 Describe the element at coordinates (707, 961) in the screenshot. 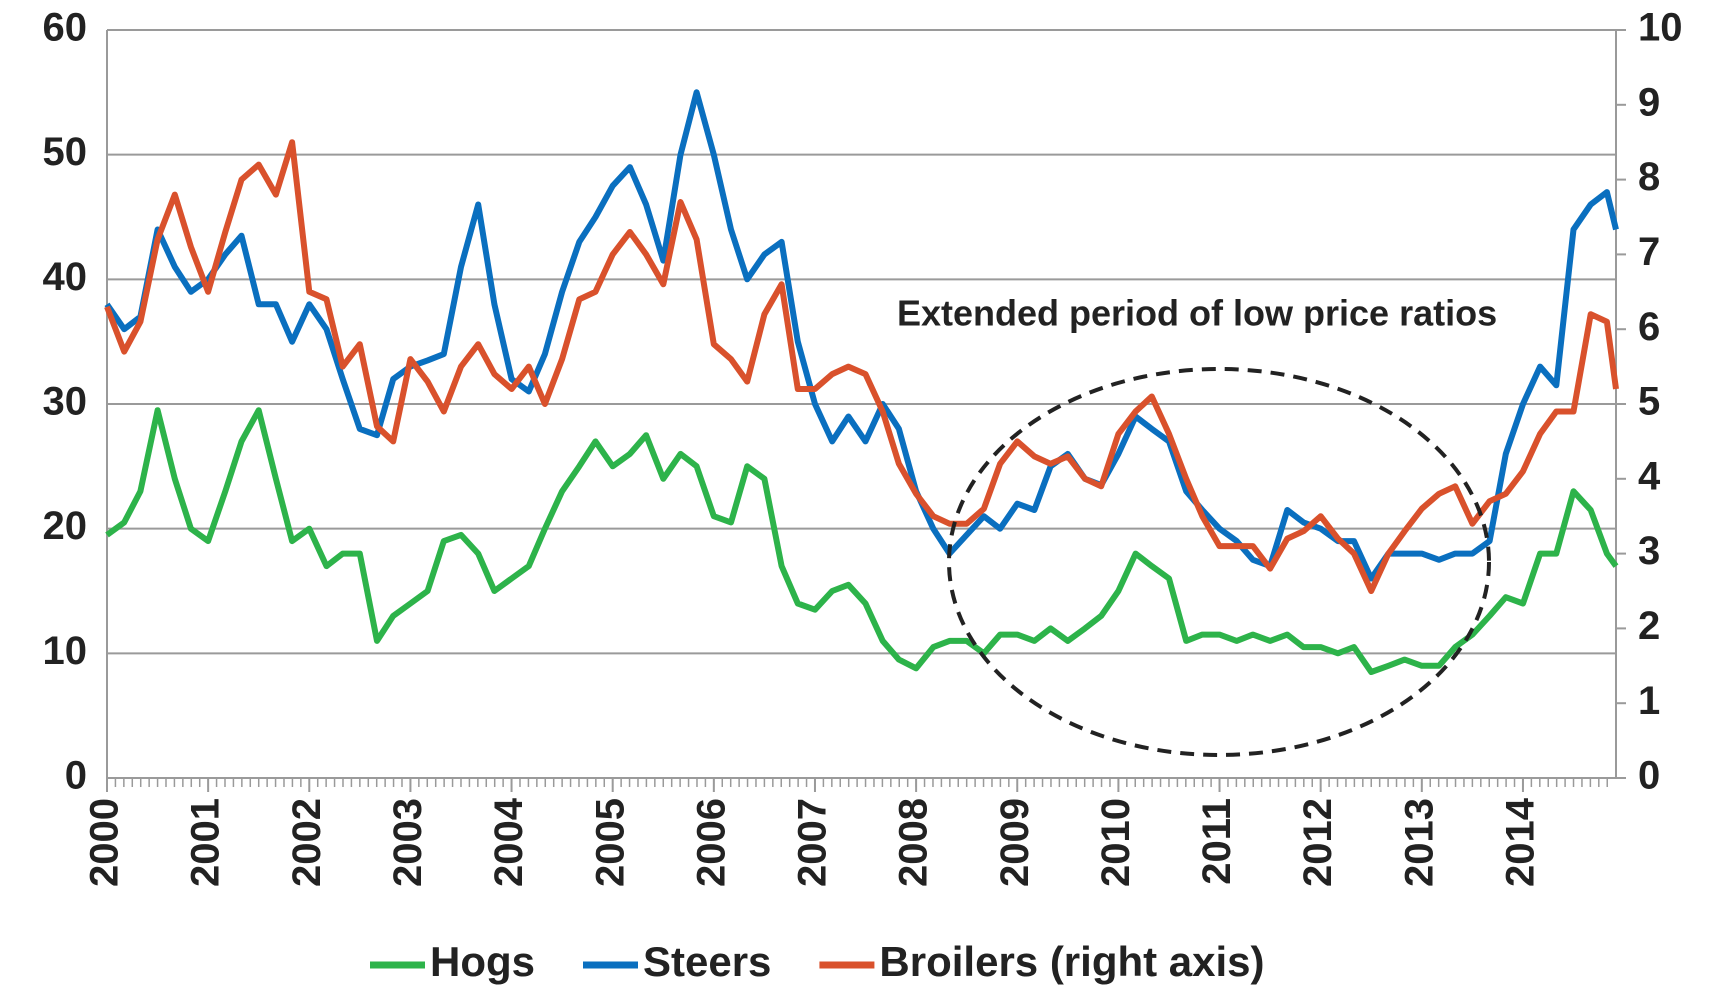

I see `legend-label: Steers` at that location.